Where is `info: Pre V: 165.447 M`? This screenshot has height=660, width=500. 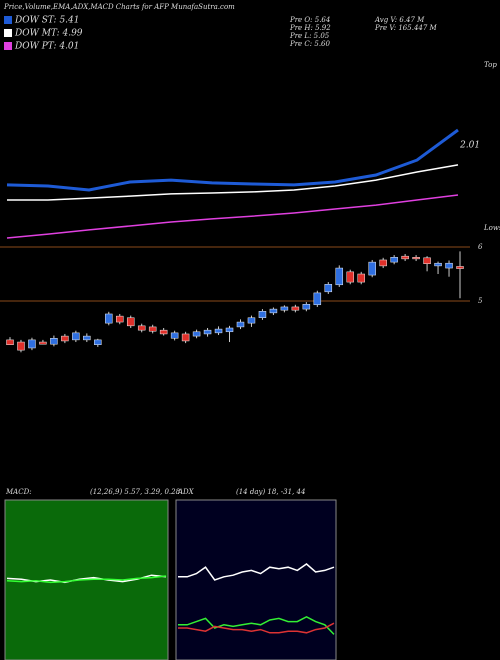
info: Pre V: 165.447 M is located at coordinates (406, 28).